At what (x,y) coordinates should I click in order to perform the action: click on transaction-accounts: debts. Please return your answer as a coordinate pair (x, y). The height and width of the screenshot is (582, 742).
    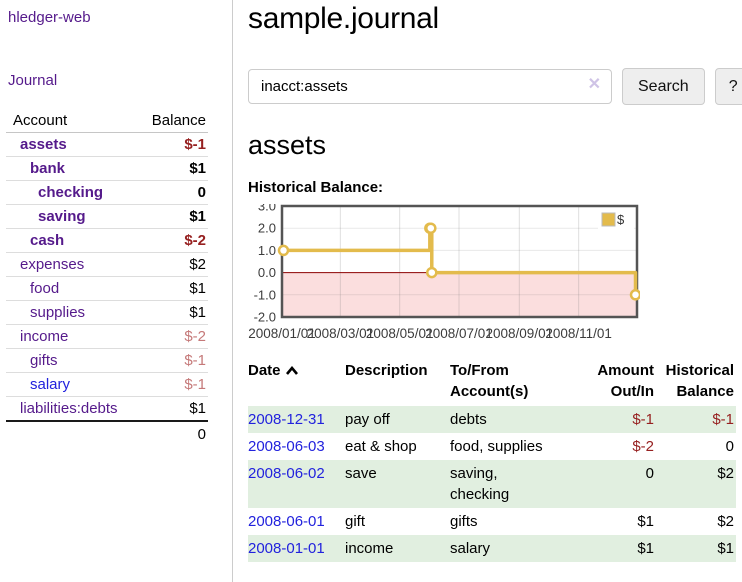
    Looking at the image, I should click on (468, 419).